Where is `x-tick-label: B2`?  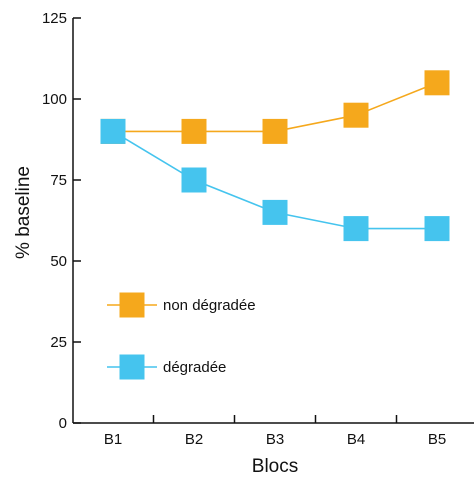
x-tick-label: B2 is located at coordinates (194, 439).